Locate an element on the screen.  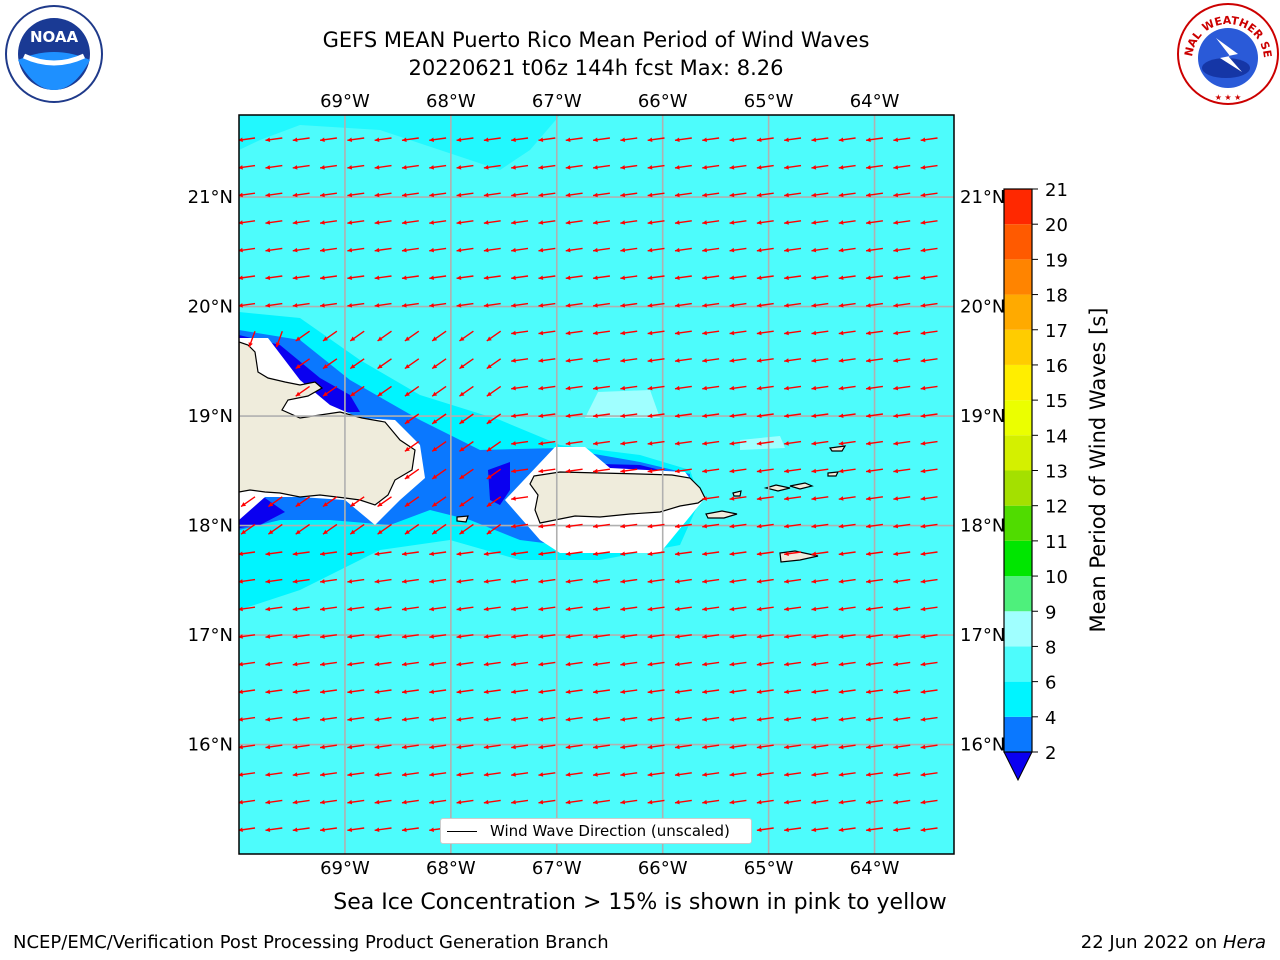
colorbar-tick-label: 13 is located at coordinates (1056, 472).